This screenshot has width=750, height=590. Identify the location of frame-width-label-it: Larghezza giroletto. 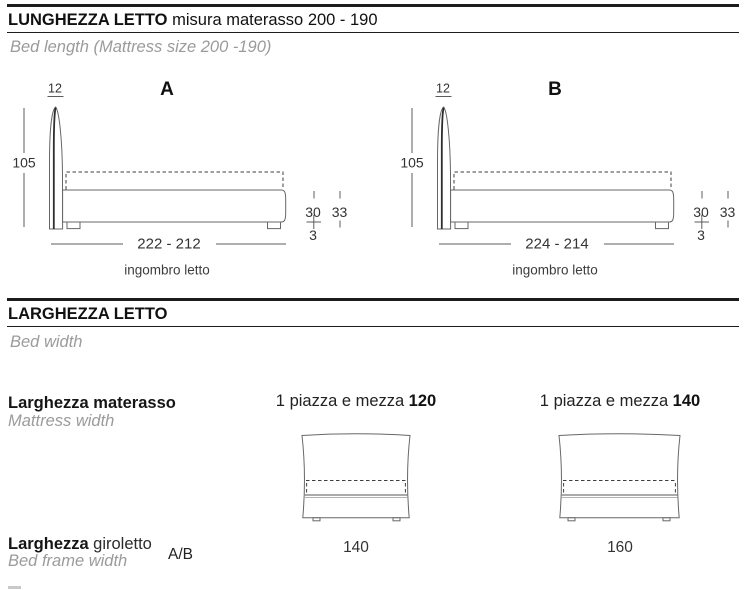
(80, 544).